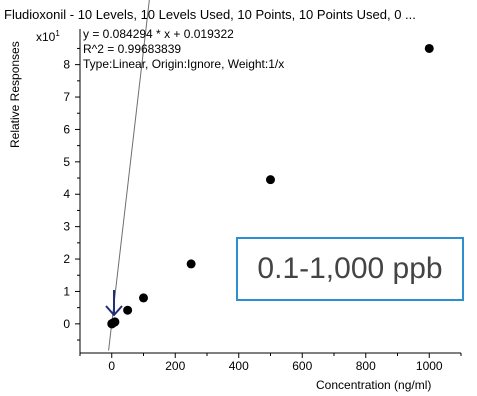  What do you see at coordinates (66, 324) in the screenshot?
I see `y-tick-label: 0` at bounding box center [66, 324].